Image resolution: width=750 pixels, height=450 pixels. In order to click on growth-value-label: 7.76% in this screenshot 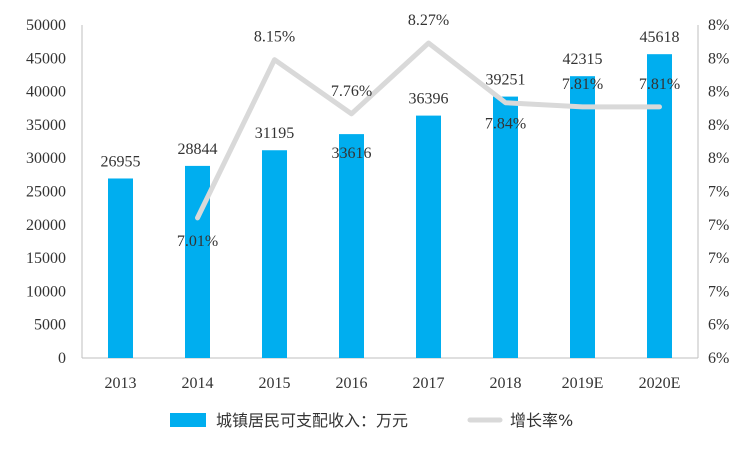, I will do `click(351, 91)`.